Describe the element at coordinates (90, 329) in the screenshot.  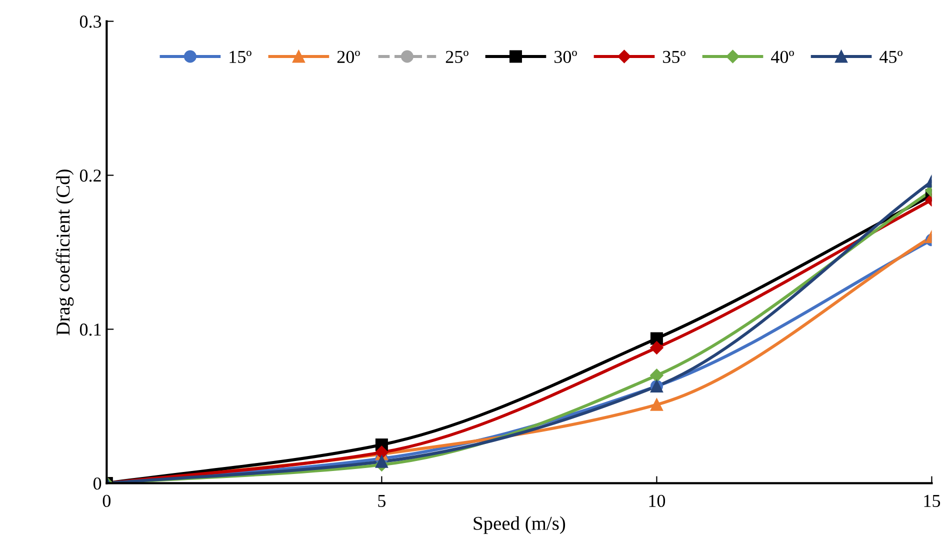
I see `y-tick-label: 0.1` at that location.